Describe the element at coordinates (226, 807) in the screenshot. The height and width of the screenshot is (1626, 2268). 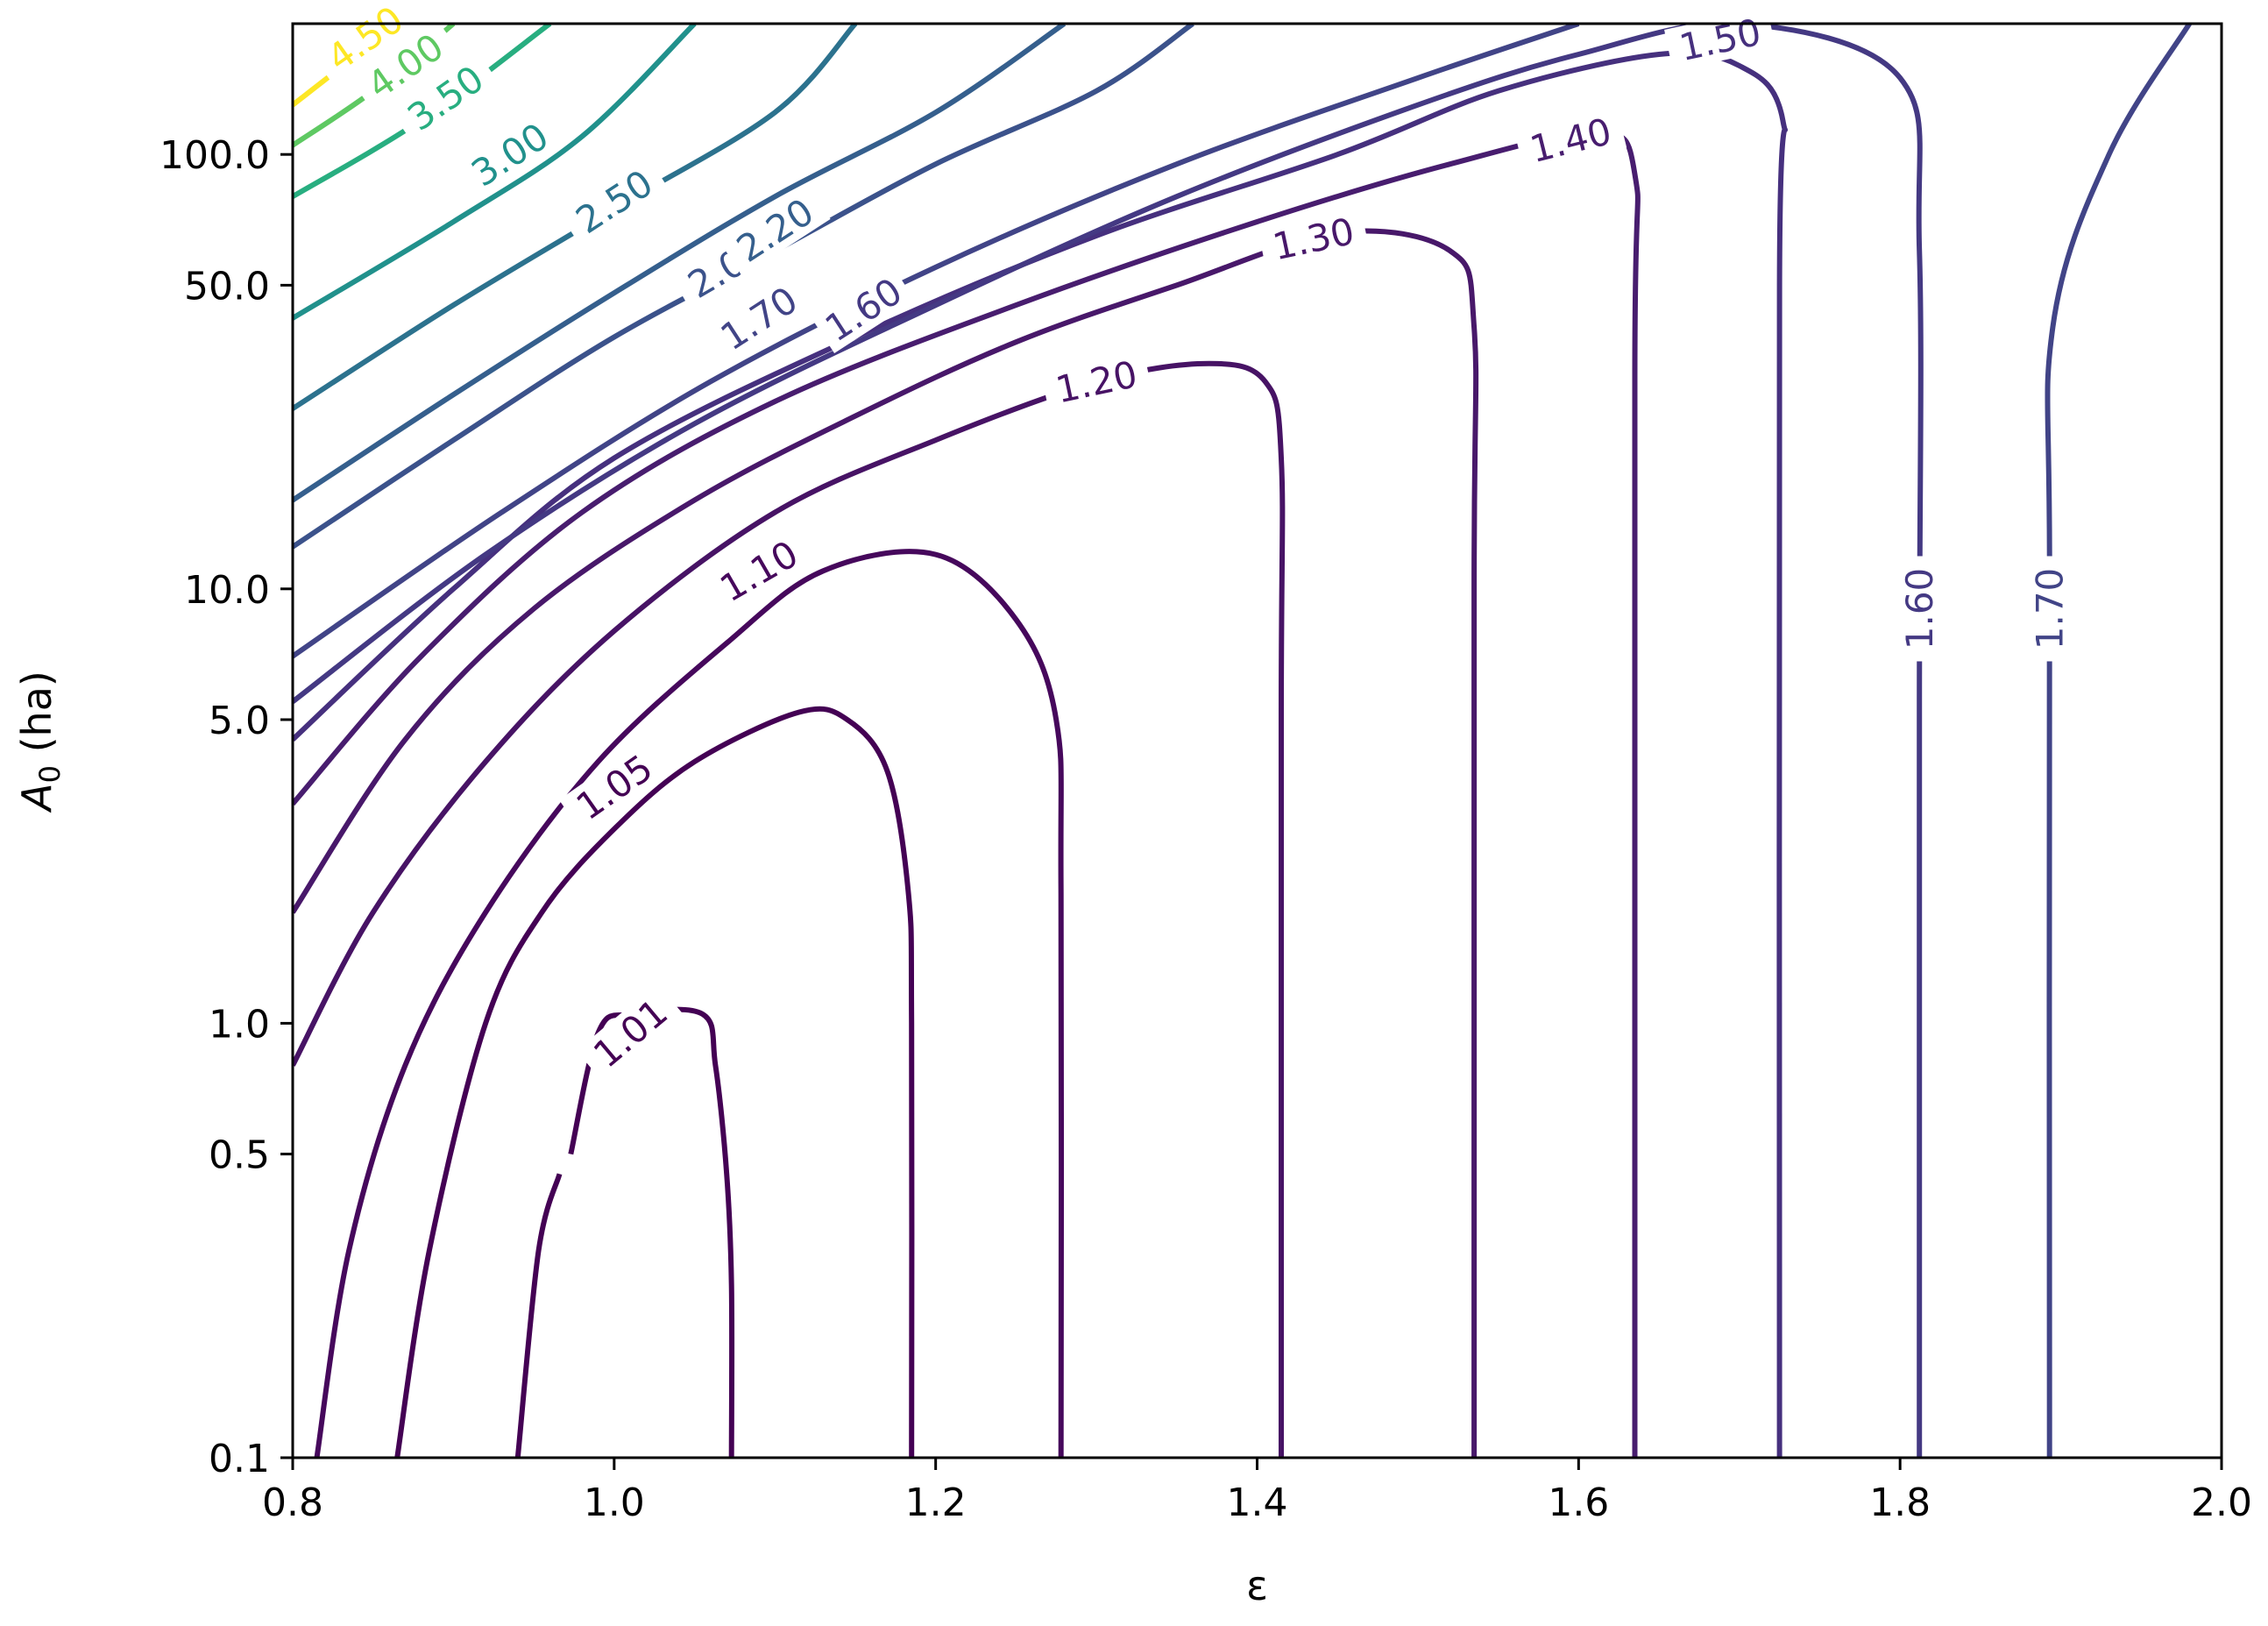
I see `y-axis-ticks: 0.1 0.5 1.0 5.0 10.0 50.0 100.0` at that location.